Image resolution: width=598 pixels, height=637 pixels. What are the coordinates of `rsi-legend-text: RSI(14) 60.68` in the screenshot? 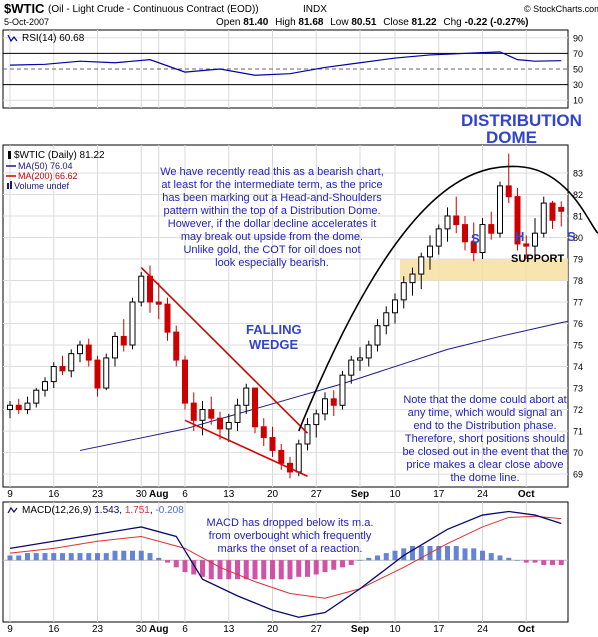 It's located at (53, 38).